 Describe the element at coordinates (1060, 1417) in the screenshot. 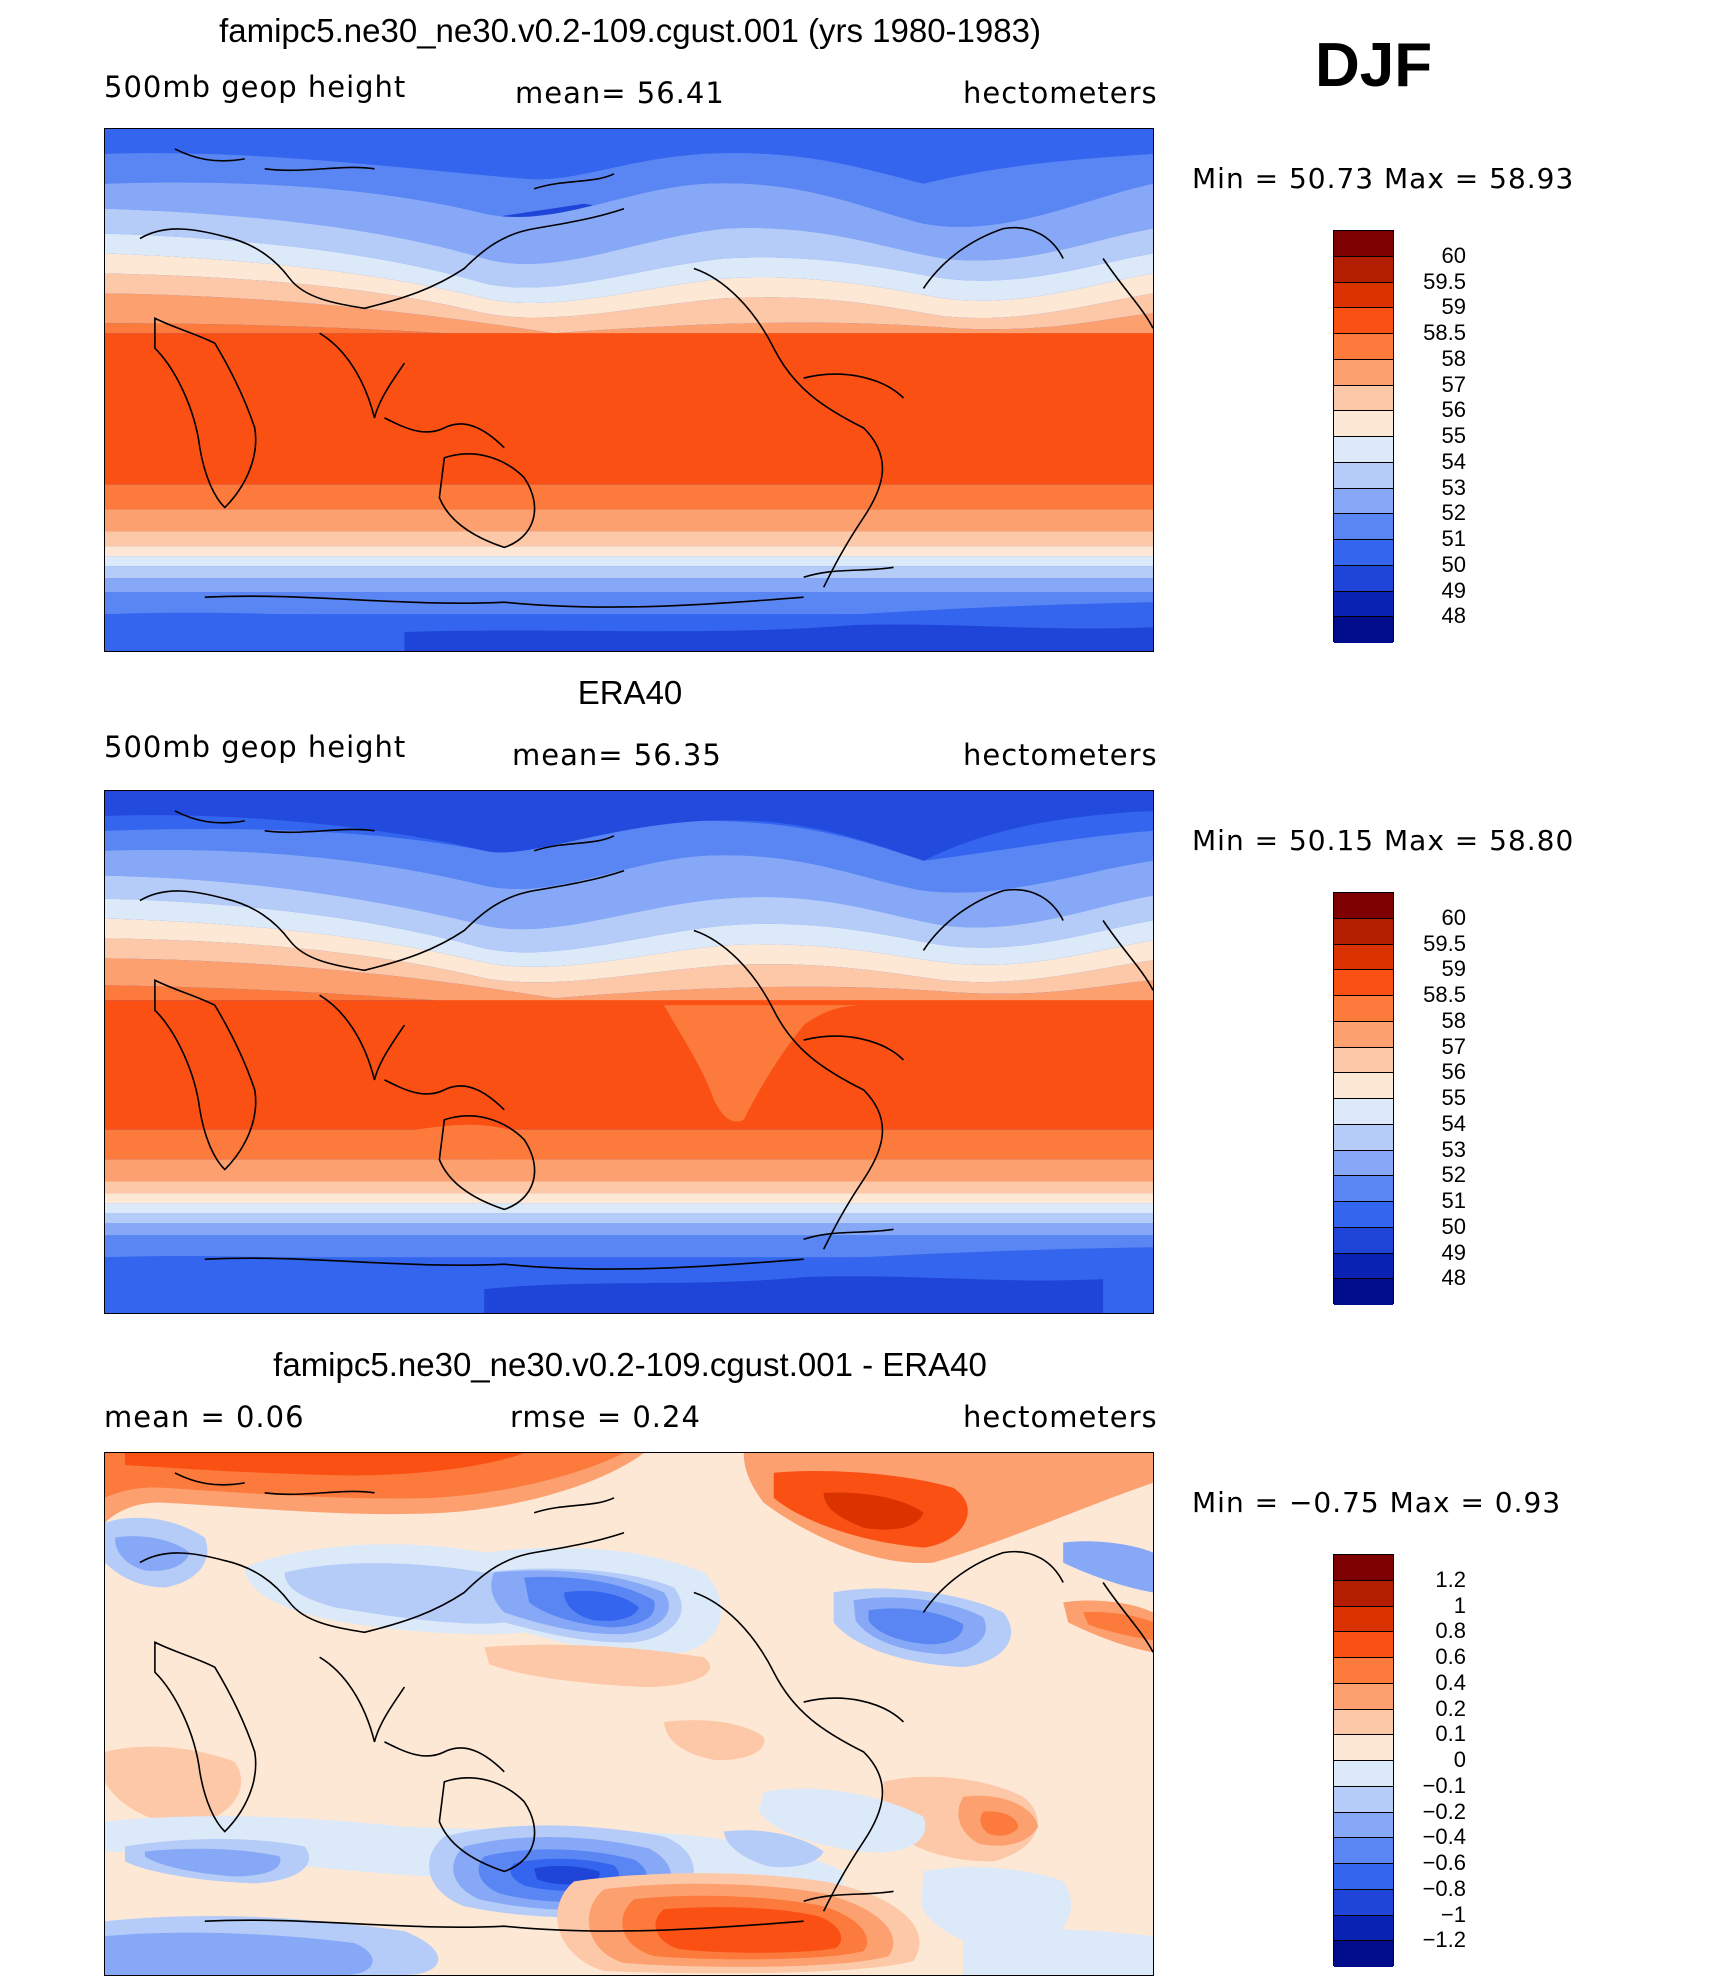

I see `panel-3-units-label: hectometers` at that location.